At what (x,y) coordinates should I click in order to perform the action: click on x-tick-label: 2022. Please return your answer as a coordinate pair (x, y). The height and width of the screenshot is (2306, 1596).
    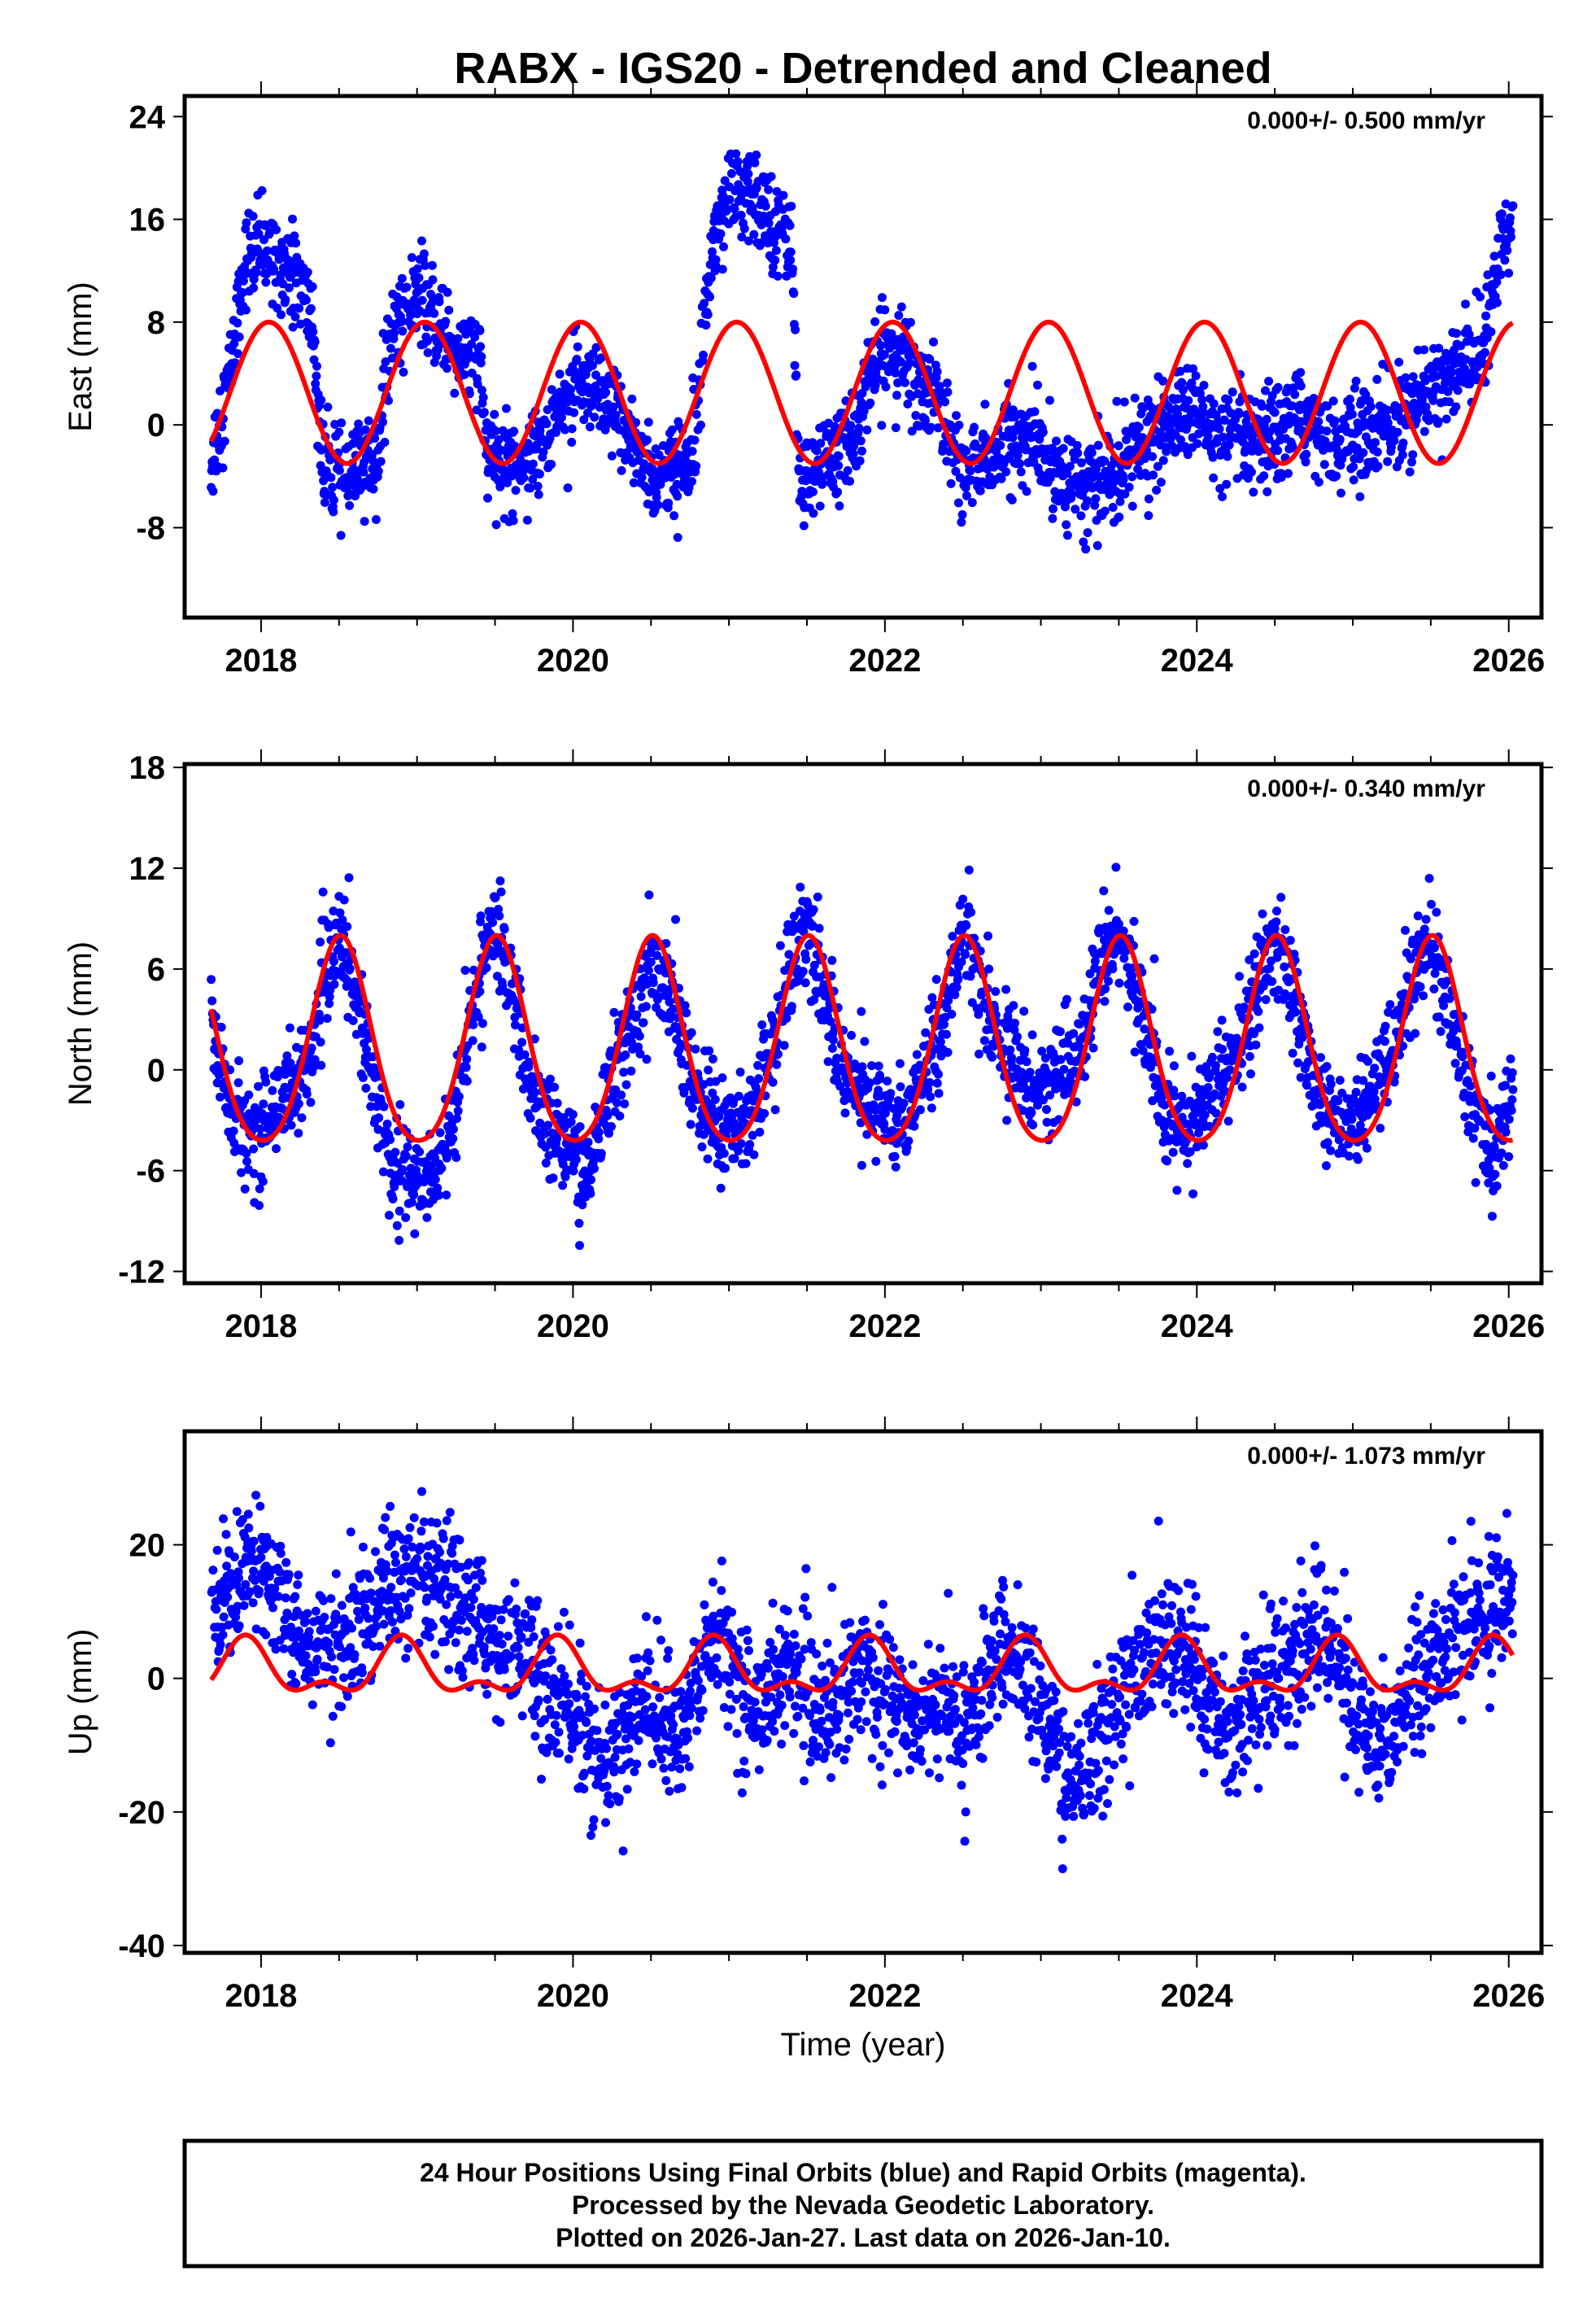
    Looking at the image, I should click on (884, 661).